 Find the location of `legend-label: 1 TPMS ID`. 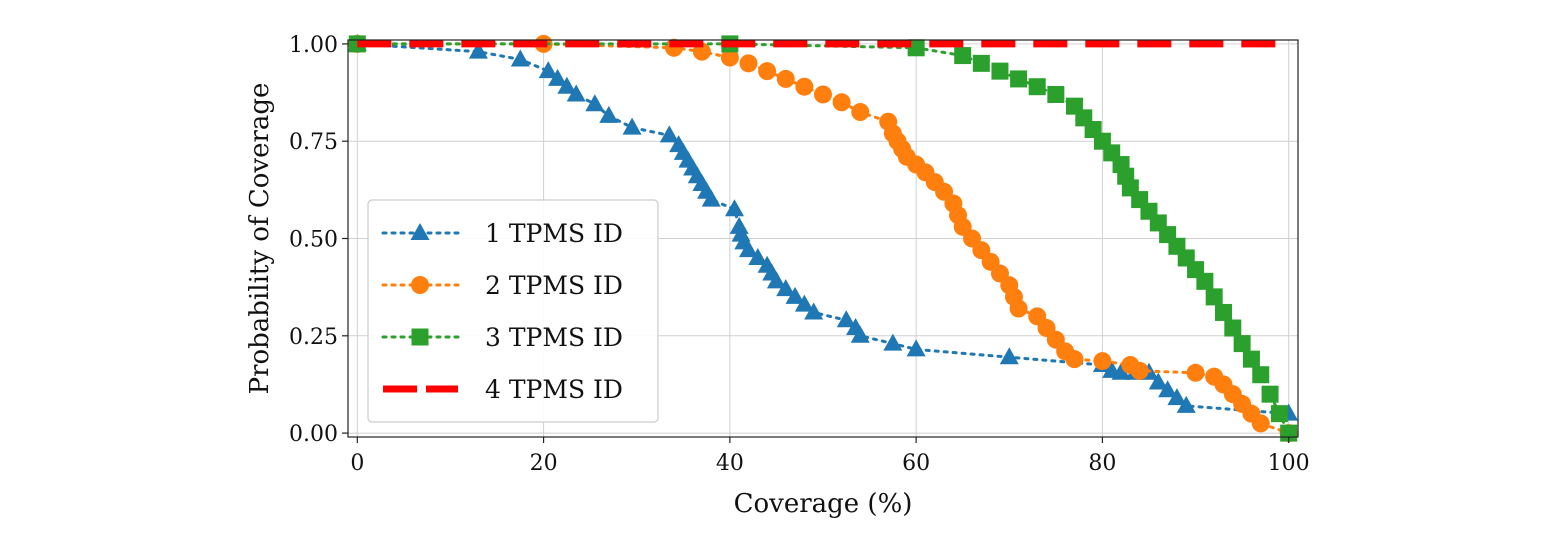

legend-label: 1 TPMS ID is located at coordinates (554, 233).